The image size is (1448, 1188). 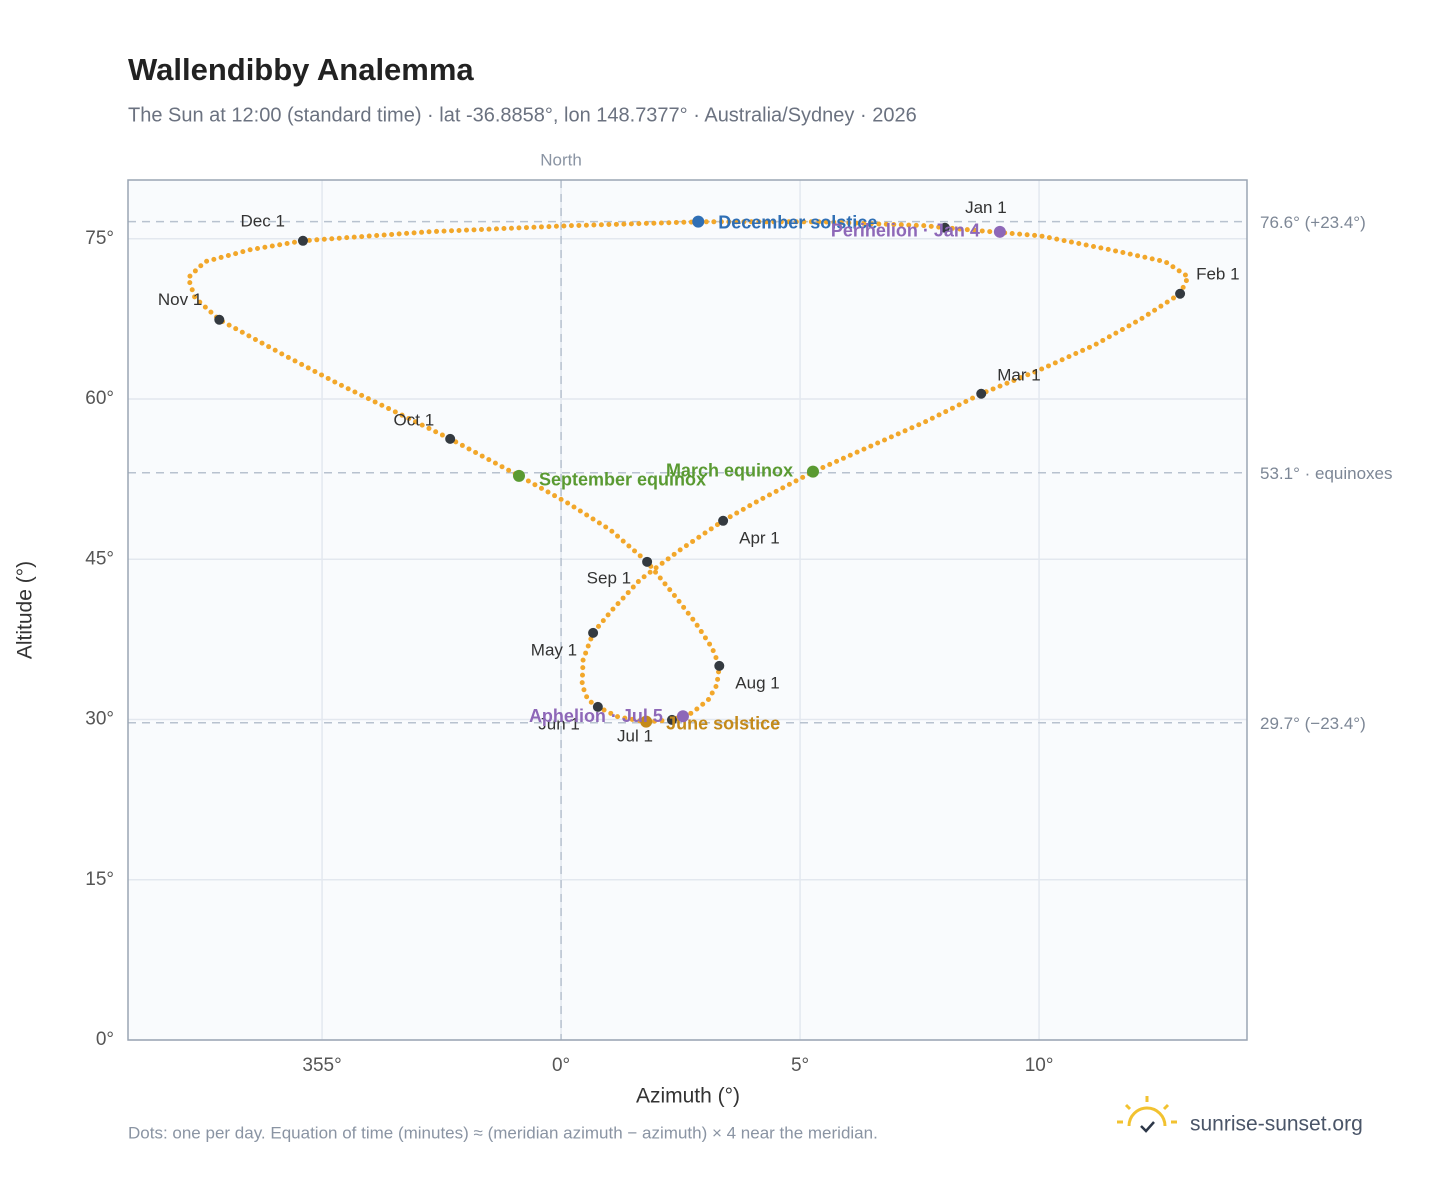 I want to click on y-tick-label: 60°, so click(x=99, y=398).